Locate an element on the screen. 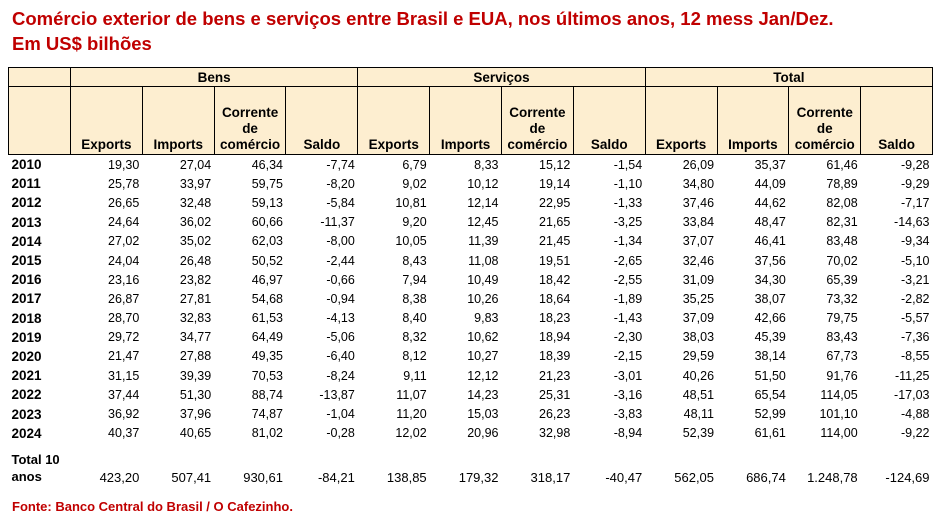 The width and height of the screenshot is (950, 530). total-value-cell: 1.248,78 is located at coordinates (832, 477).